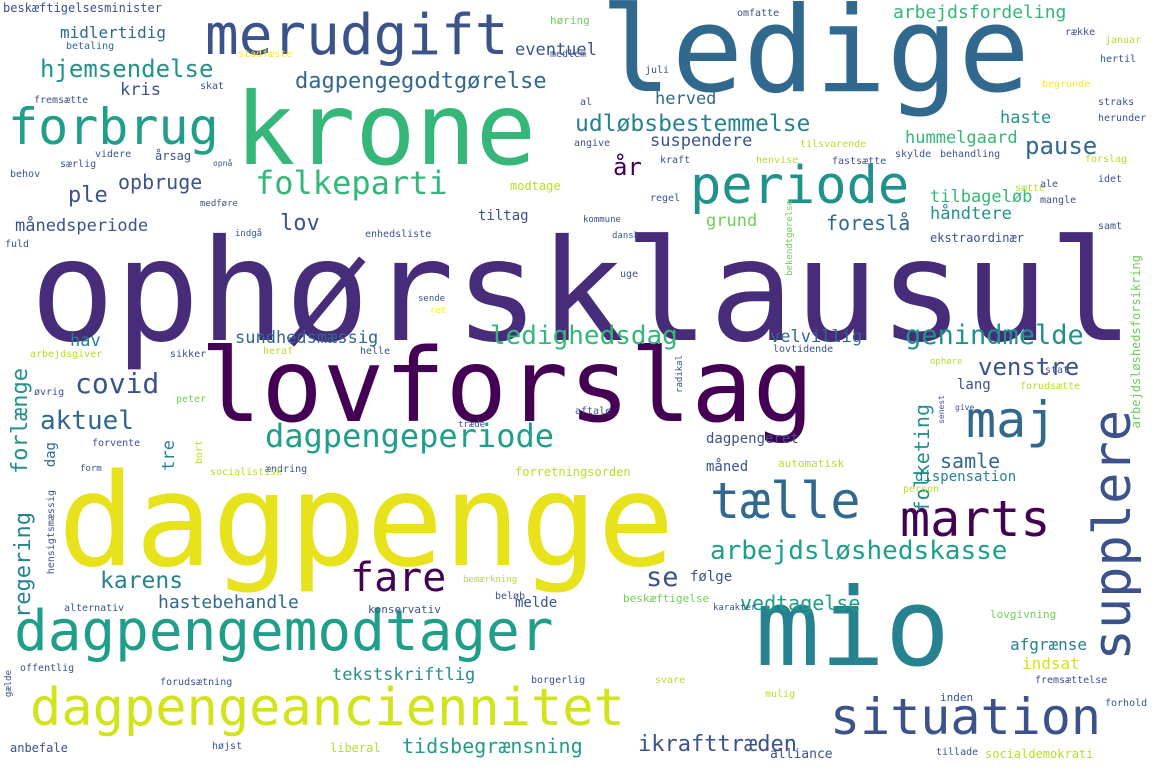 The height and width of the screenshot is (770, 1155). I want to click on word-arbejdsgiver: arbejdsgiver, so click(66, 354).